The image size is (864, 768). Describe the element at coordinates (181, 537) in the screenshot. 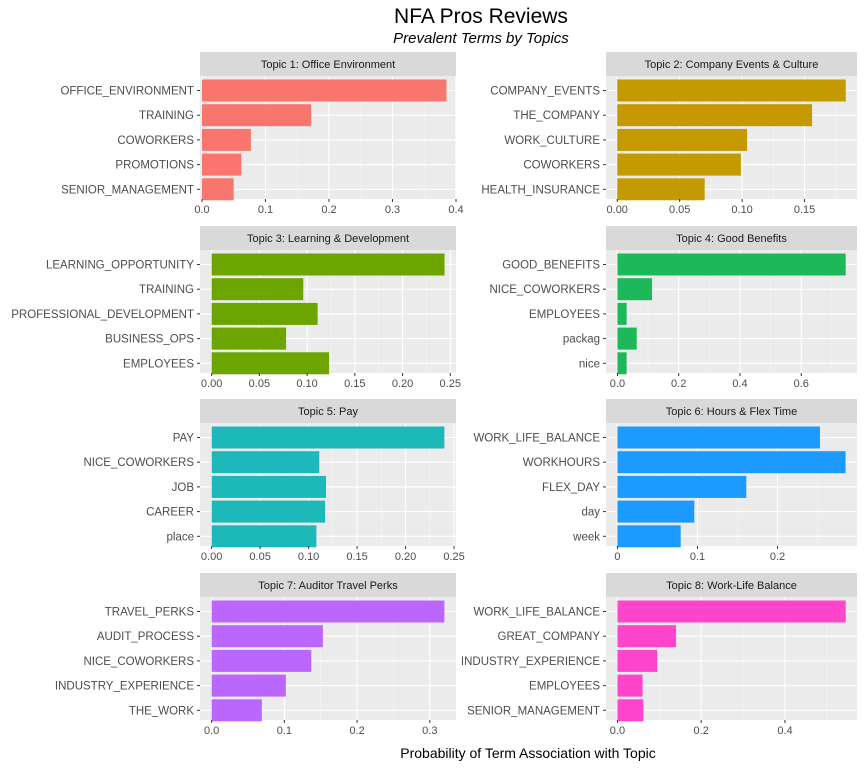

I see `category-label: place` at that location.